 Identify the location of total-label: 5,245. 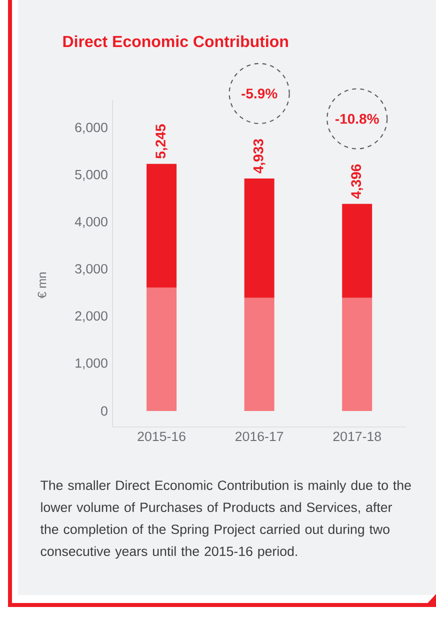
(162, 141).